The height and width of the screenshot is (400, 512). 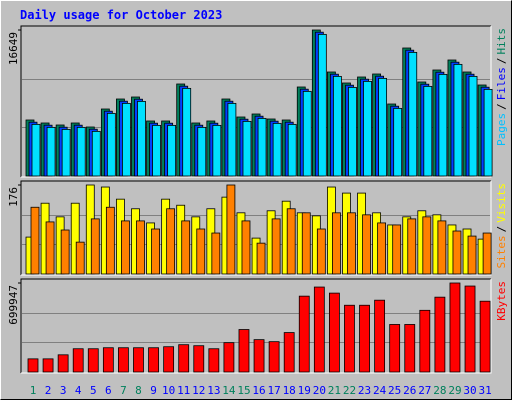 What do you see at coordinates (183, 390) in the screenshot?
I see `x-tick-label: 11` at bounding box center [183, 390].